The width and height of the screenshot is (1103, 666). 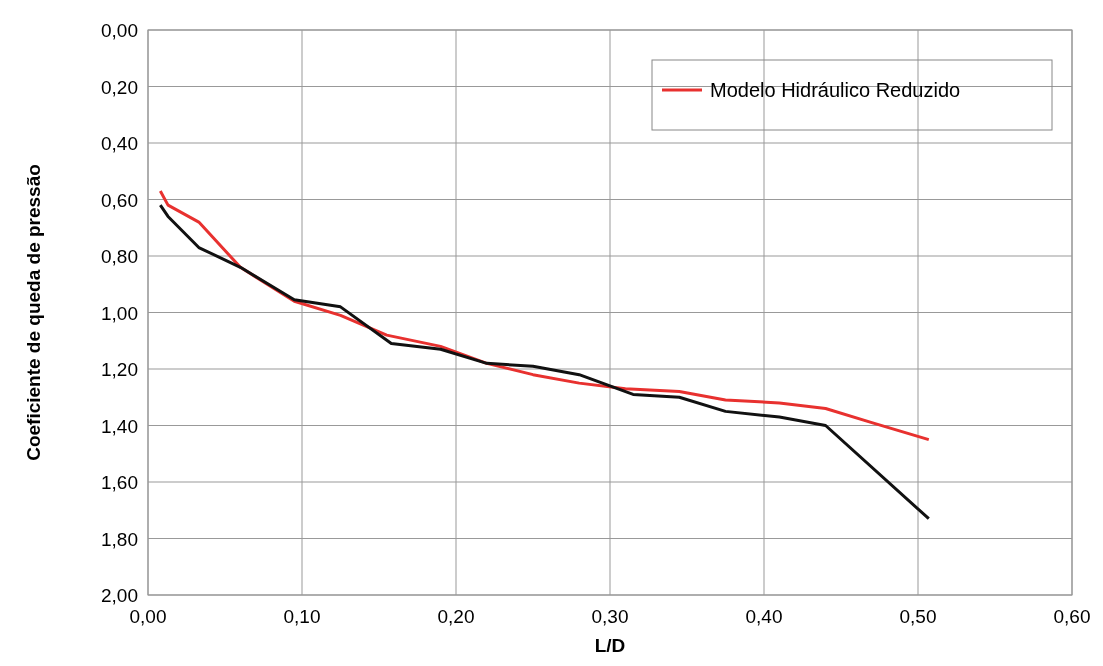 I want to click on x-tick-label: 0,10, so click(x=302, y=616).